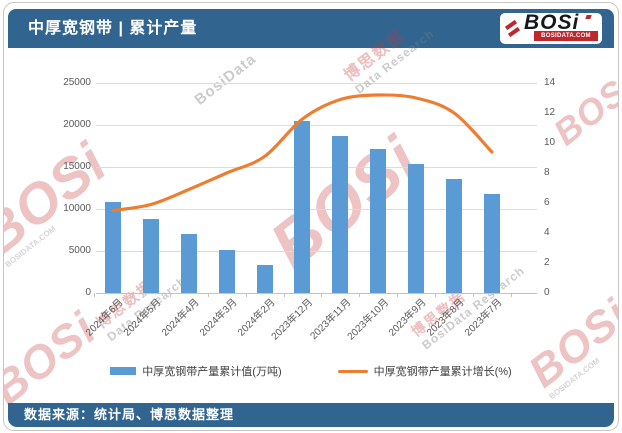 The image size is (622, 433). Describe the element at coordinates (547, 202) in the screenshot. I see `y-axis-label-right: 6` at that location.